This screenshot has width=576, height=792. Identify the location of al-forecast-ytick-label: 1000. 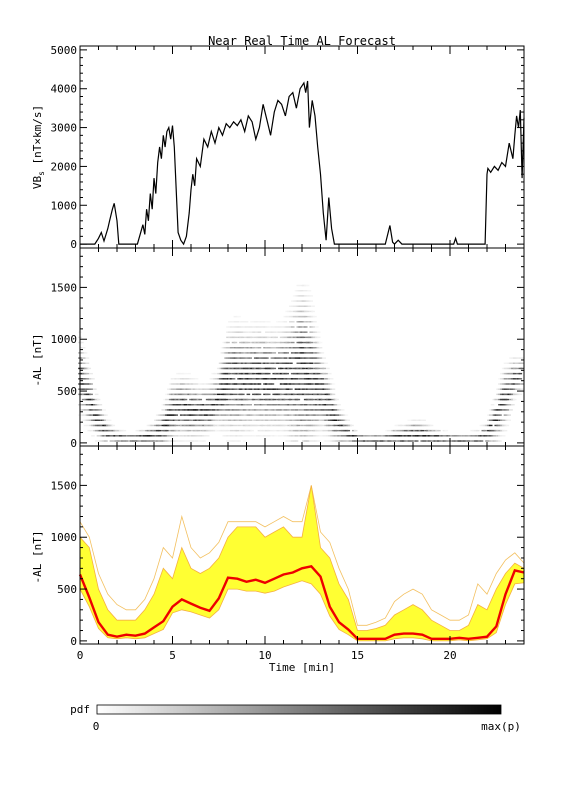
(64, 537).